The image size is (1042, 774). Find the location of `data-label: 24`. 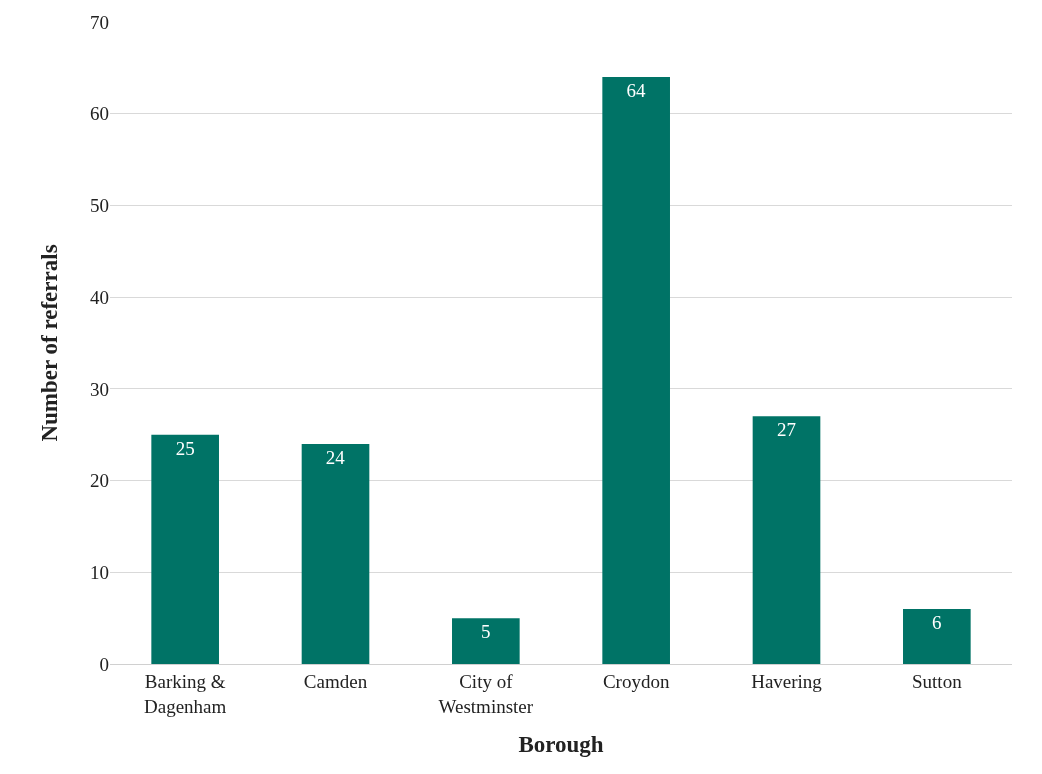

data-label: 24 is located at coordinates (335, 457).